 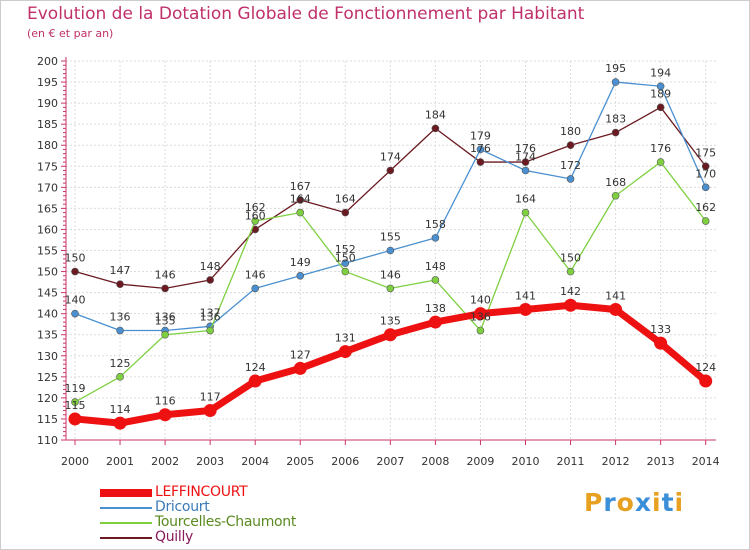 What do you see at coordinates (435, 308) in the screenshot?
I see `data-label: 138` at bounding box center [435, 308].